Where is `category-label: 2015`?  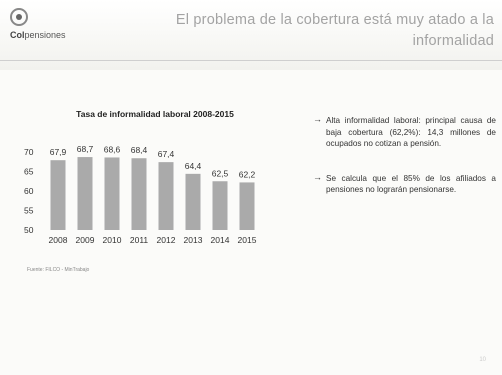 category-label: 2015 is located at coordinates (247, 240).